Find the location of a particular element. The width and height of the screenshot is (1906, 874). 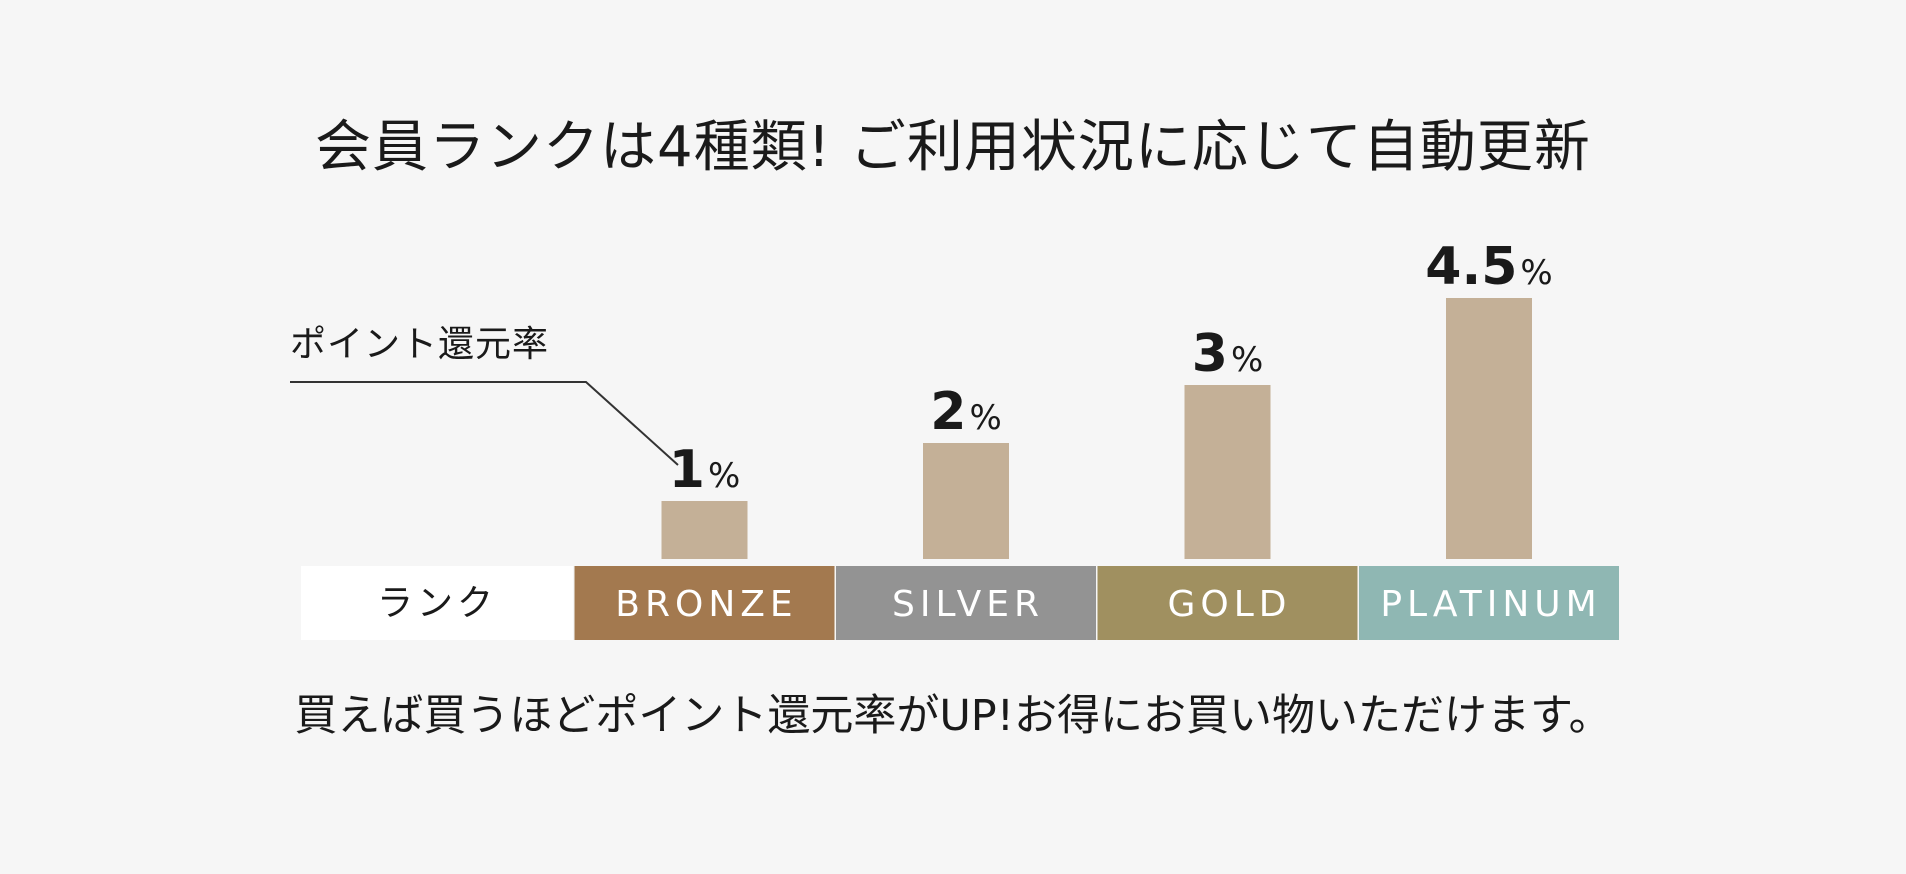

value-label-bronze: 1% is located at coordinates (705, 470).